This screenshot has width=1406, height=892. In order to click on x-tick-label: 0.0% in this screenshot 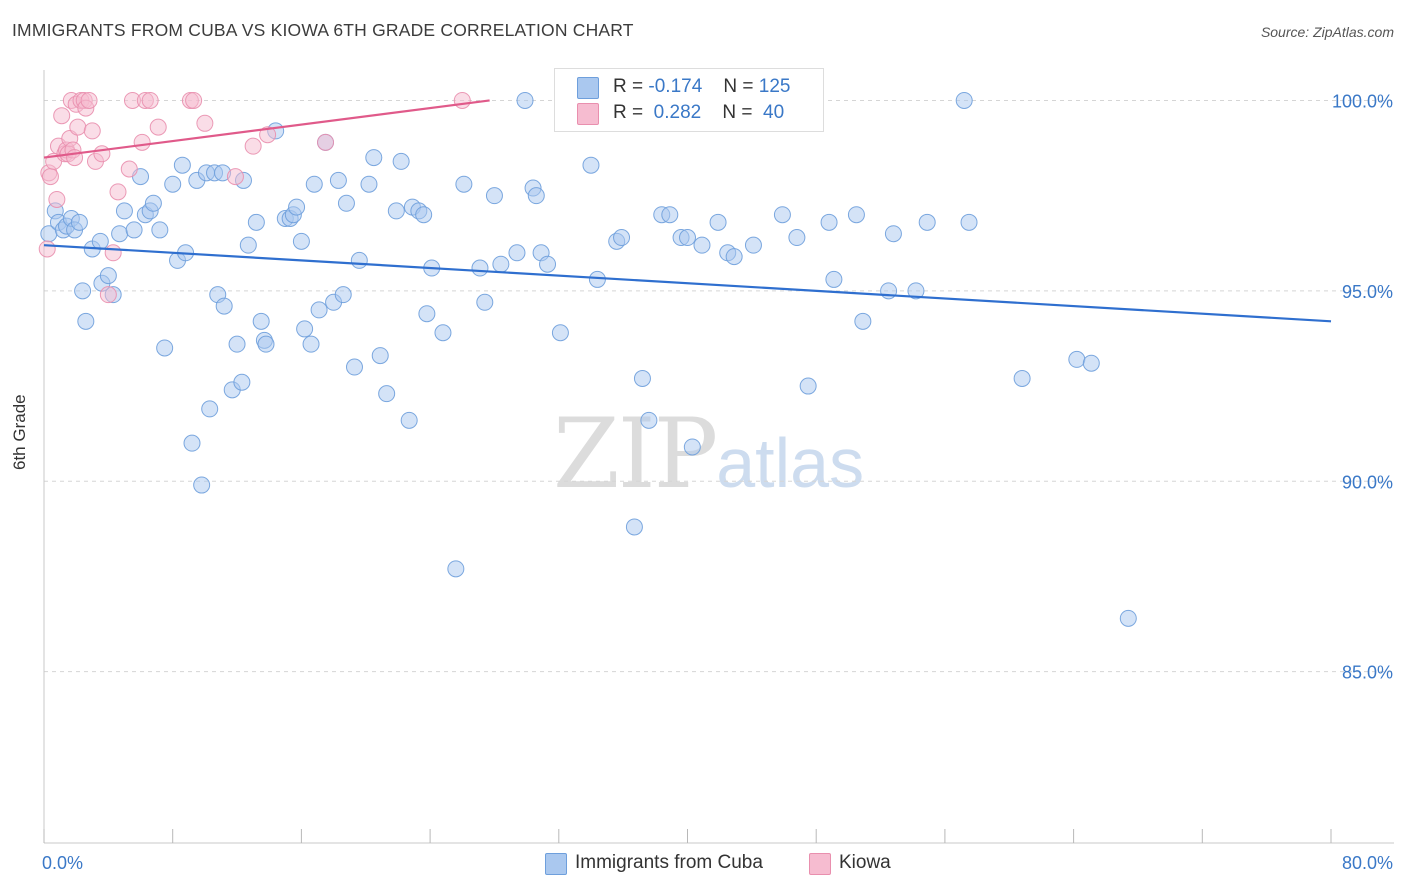, I will do `click(62, 863)`.